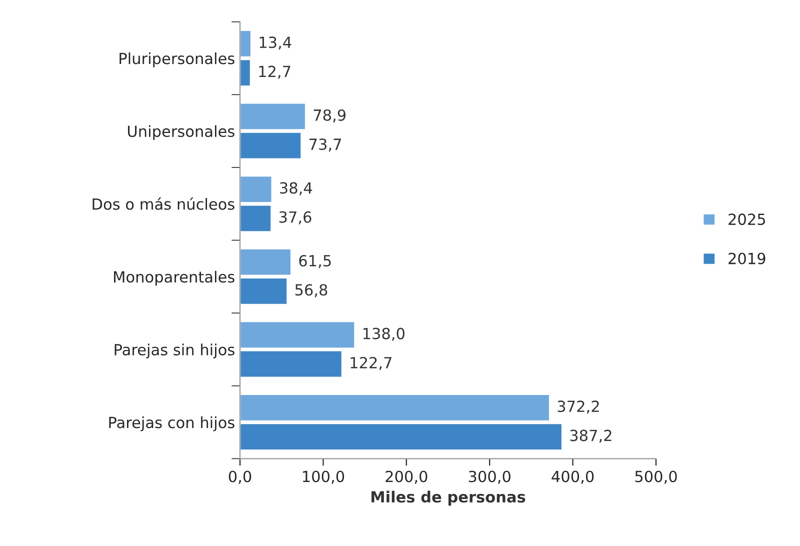  Describe the element at coordinates (656, 477) in the screenshot. I see `x-tick-label: 500,0` at that location.